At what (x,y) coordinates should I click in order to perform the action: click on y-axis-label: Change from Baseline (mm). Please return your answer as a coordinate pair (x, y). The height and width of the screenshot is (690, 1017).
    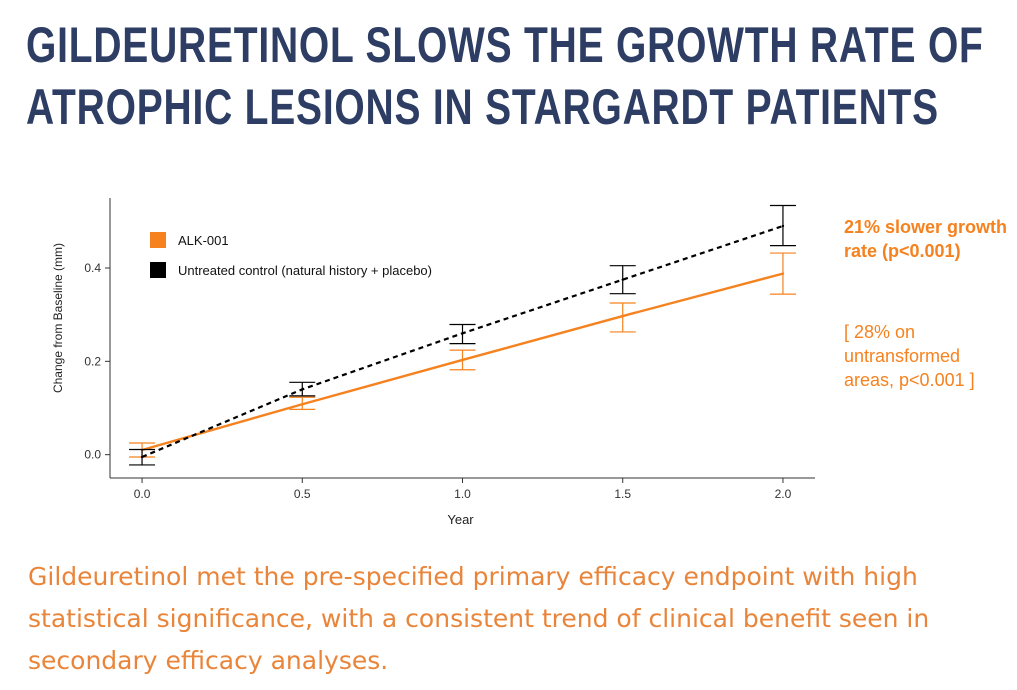
    Looking at the image, I should click on (58, 318).